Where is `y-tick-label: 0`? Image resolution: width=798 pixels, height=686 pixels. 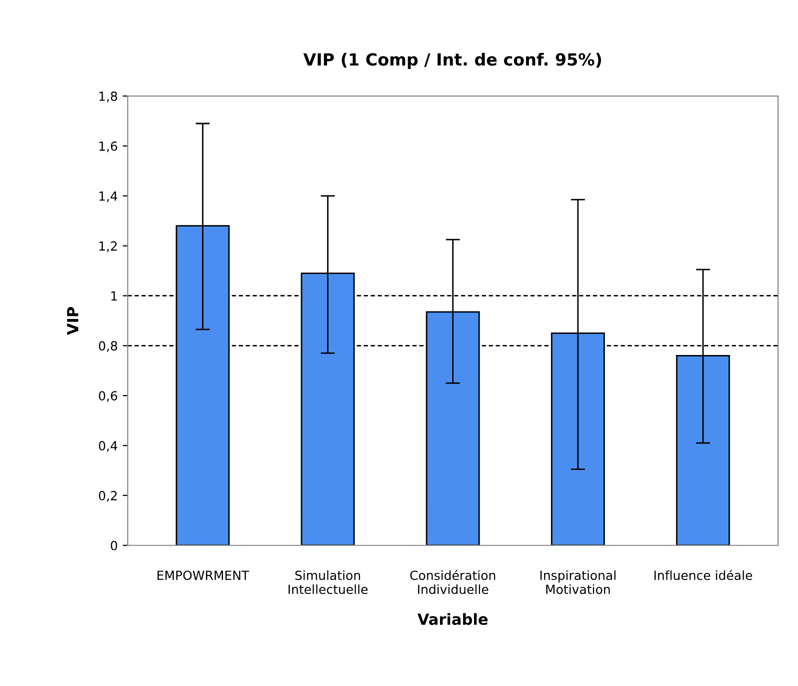
y-tick-label: 0 is located at coordinates (114, 545).